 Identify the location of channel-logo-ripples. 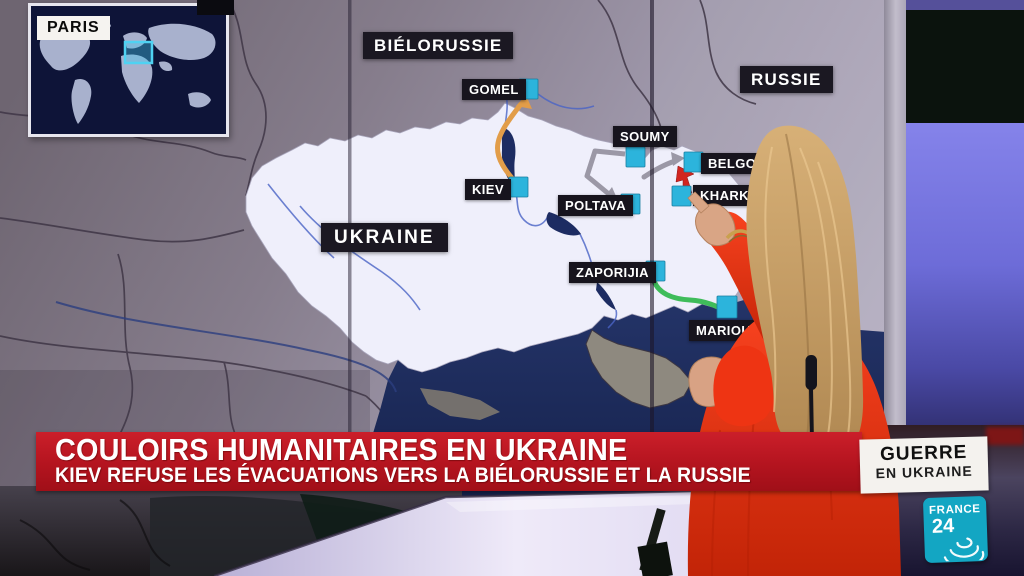
(964, 549).